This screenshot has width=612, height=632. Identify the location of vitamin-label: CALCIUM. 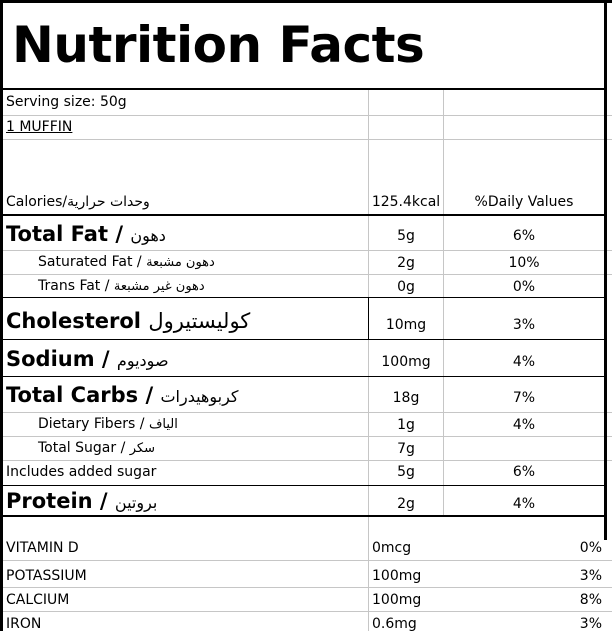
(38, 600).